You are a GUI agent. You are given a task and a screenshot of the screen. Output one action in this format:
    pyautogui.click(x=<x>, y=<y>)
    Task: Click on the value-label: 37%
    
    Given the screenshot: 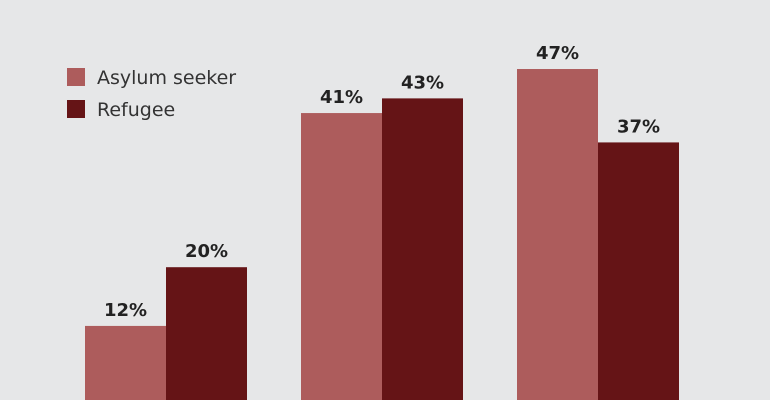 What is the action you would take?
    pyautogui.click(x=638, y=126)
    